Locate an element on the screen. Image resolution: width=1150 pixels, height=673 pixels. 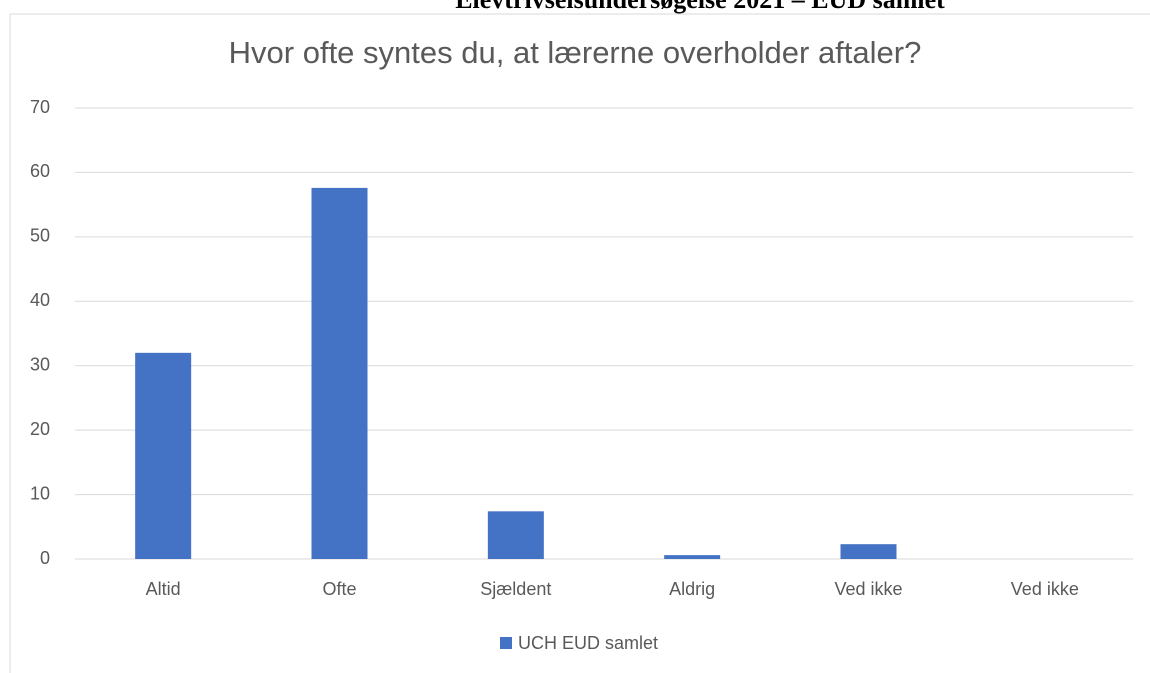
x-tick-label: Ofte is located at coordinates (339, 589).